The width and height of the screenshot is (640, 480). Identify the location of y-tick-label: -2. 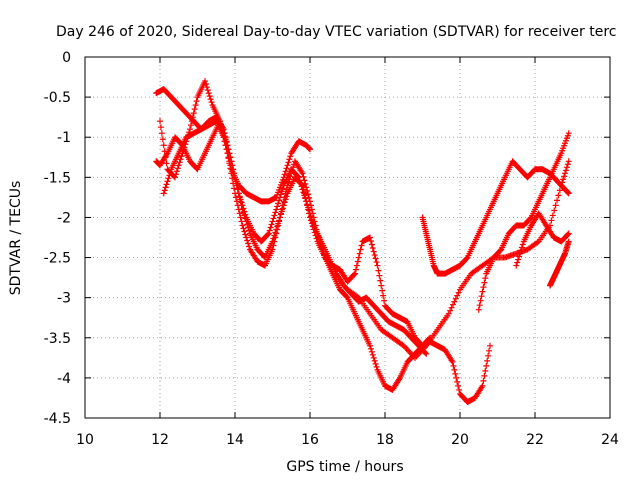
(64, 218).